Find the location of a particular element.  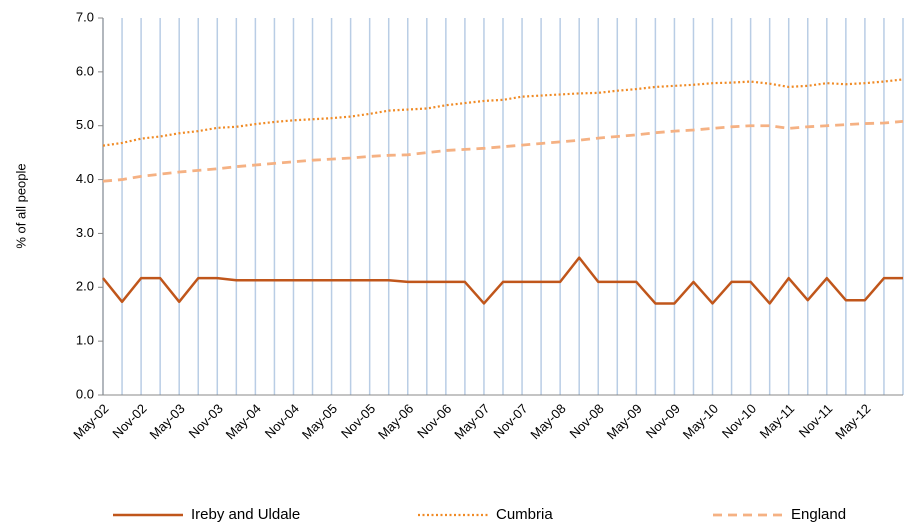

x-tick-label: May-10 is located at coordinates (700, 421).